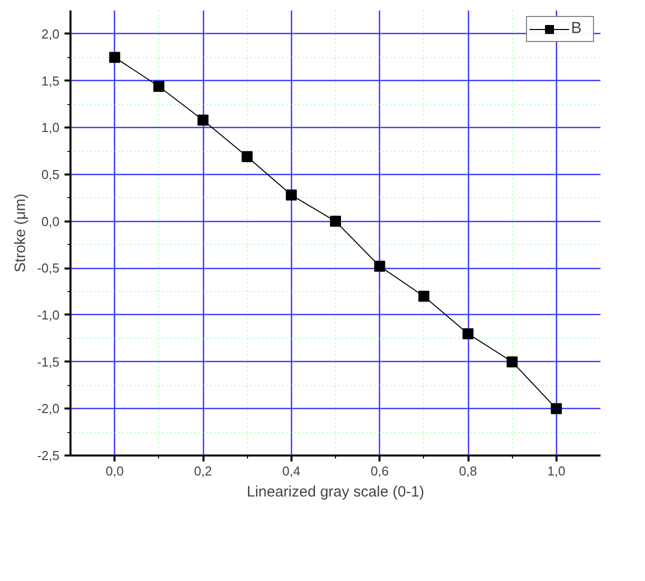  I want to click on x-tick-label: 0,2, so click(203, 471).